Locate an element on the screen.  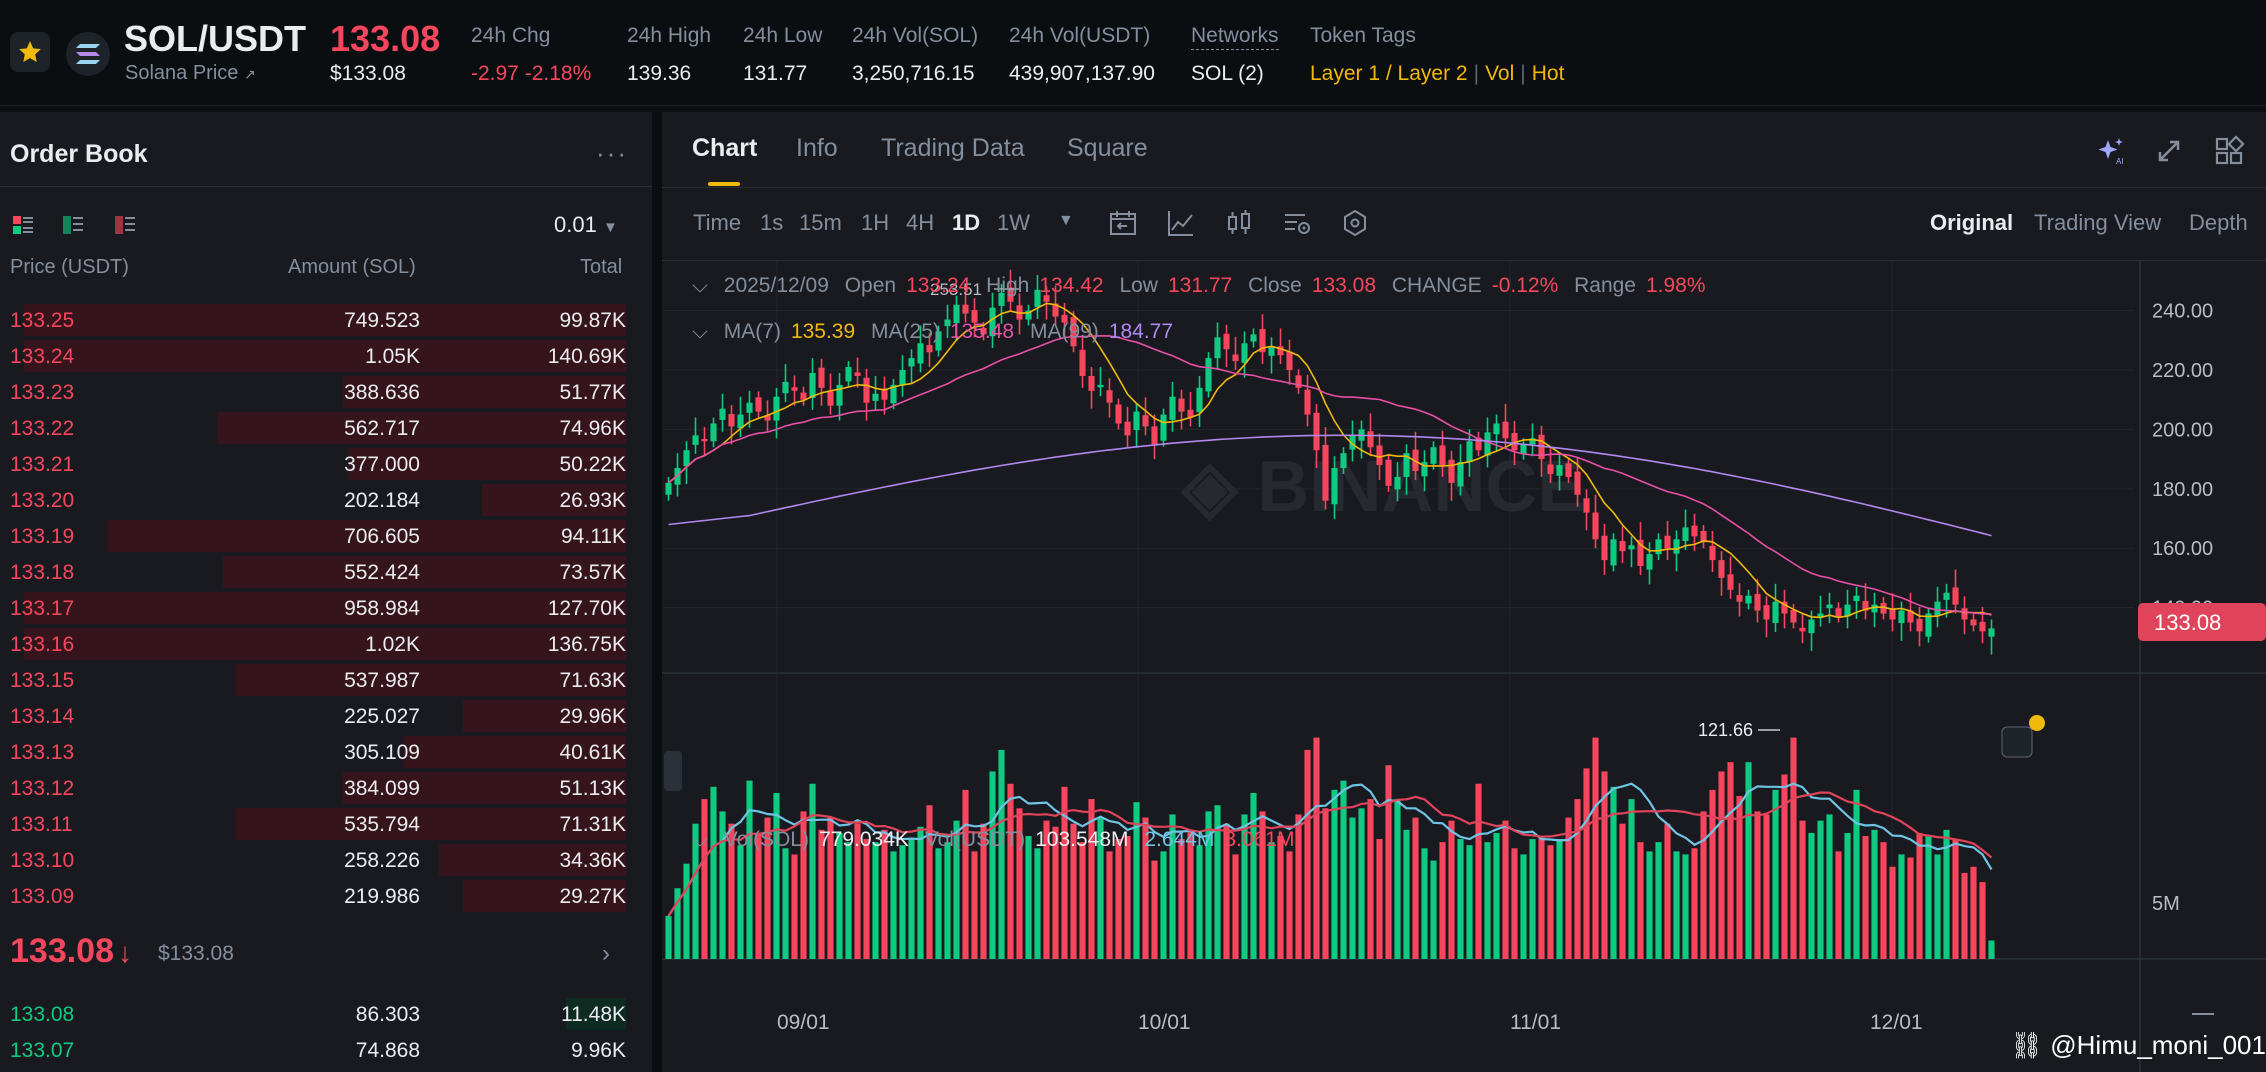
ma-legend: ⌵ MA(7) 135.39 MA(25) 135.48 MA(99) 184.77 is located at coordinates (937, 332).